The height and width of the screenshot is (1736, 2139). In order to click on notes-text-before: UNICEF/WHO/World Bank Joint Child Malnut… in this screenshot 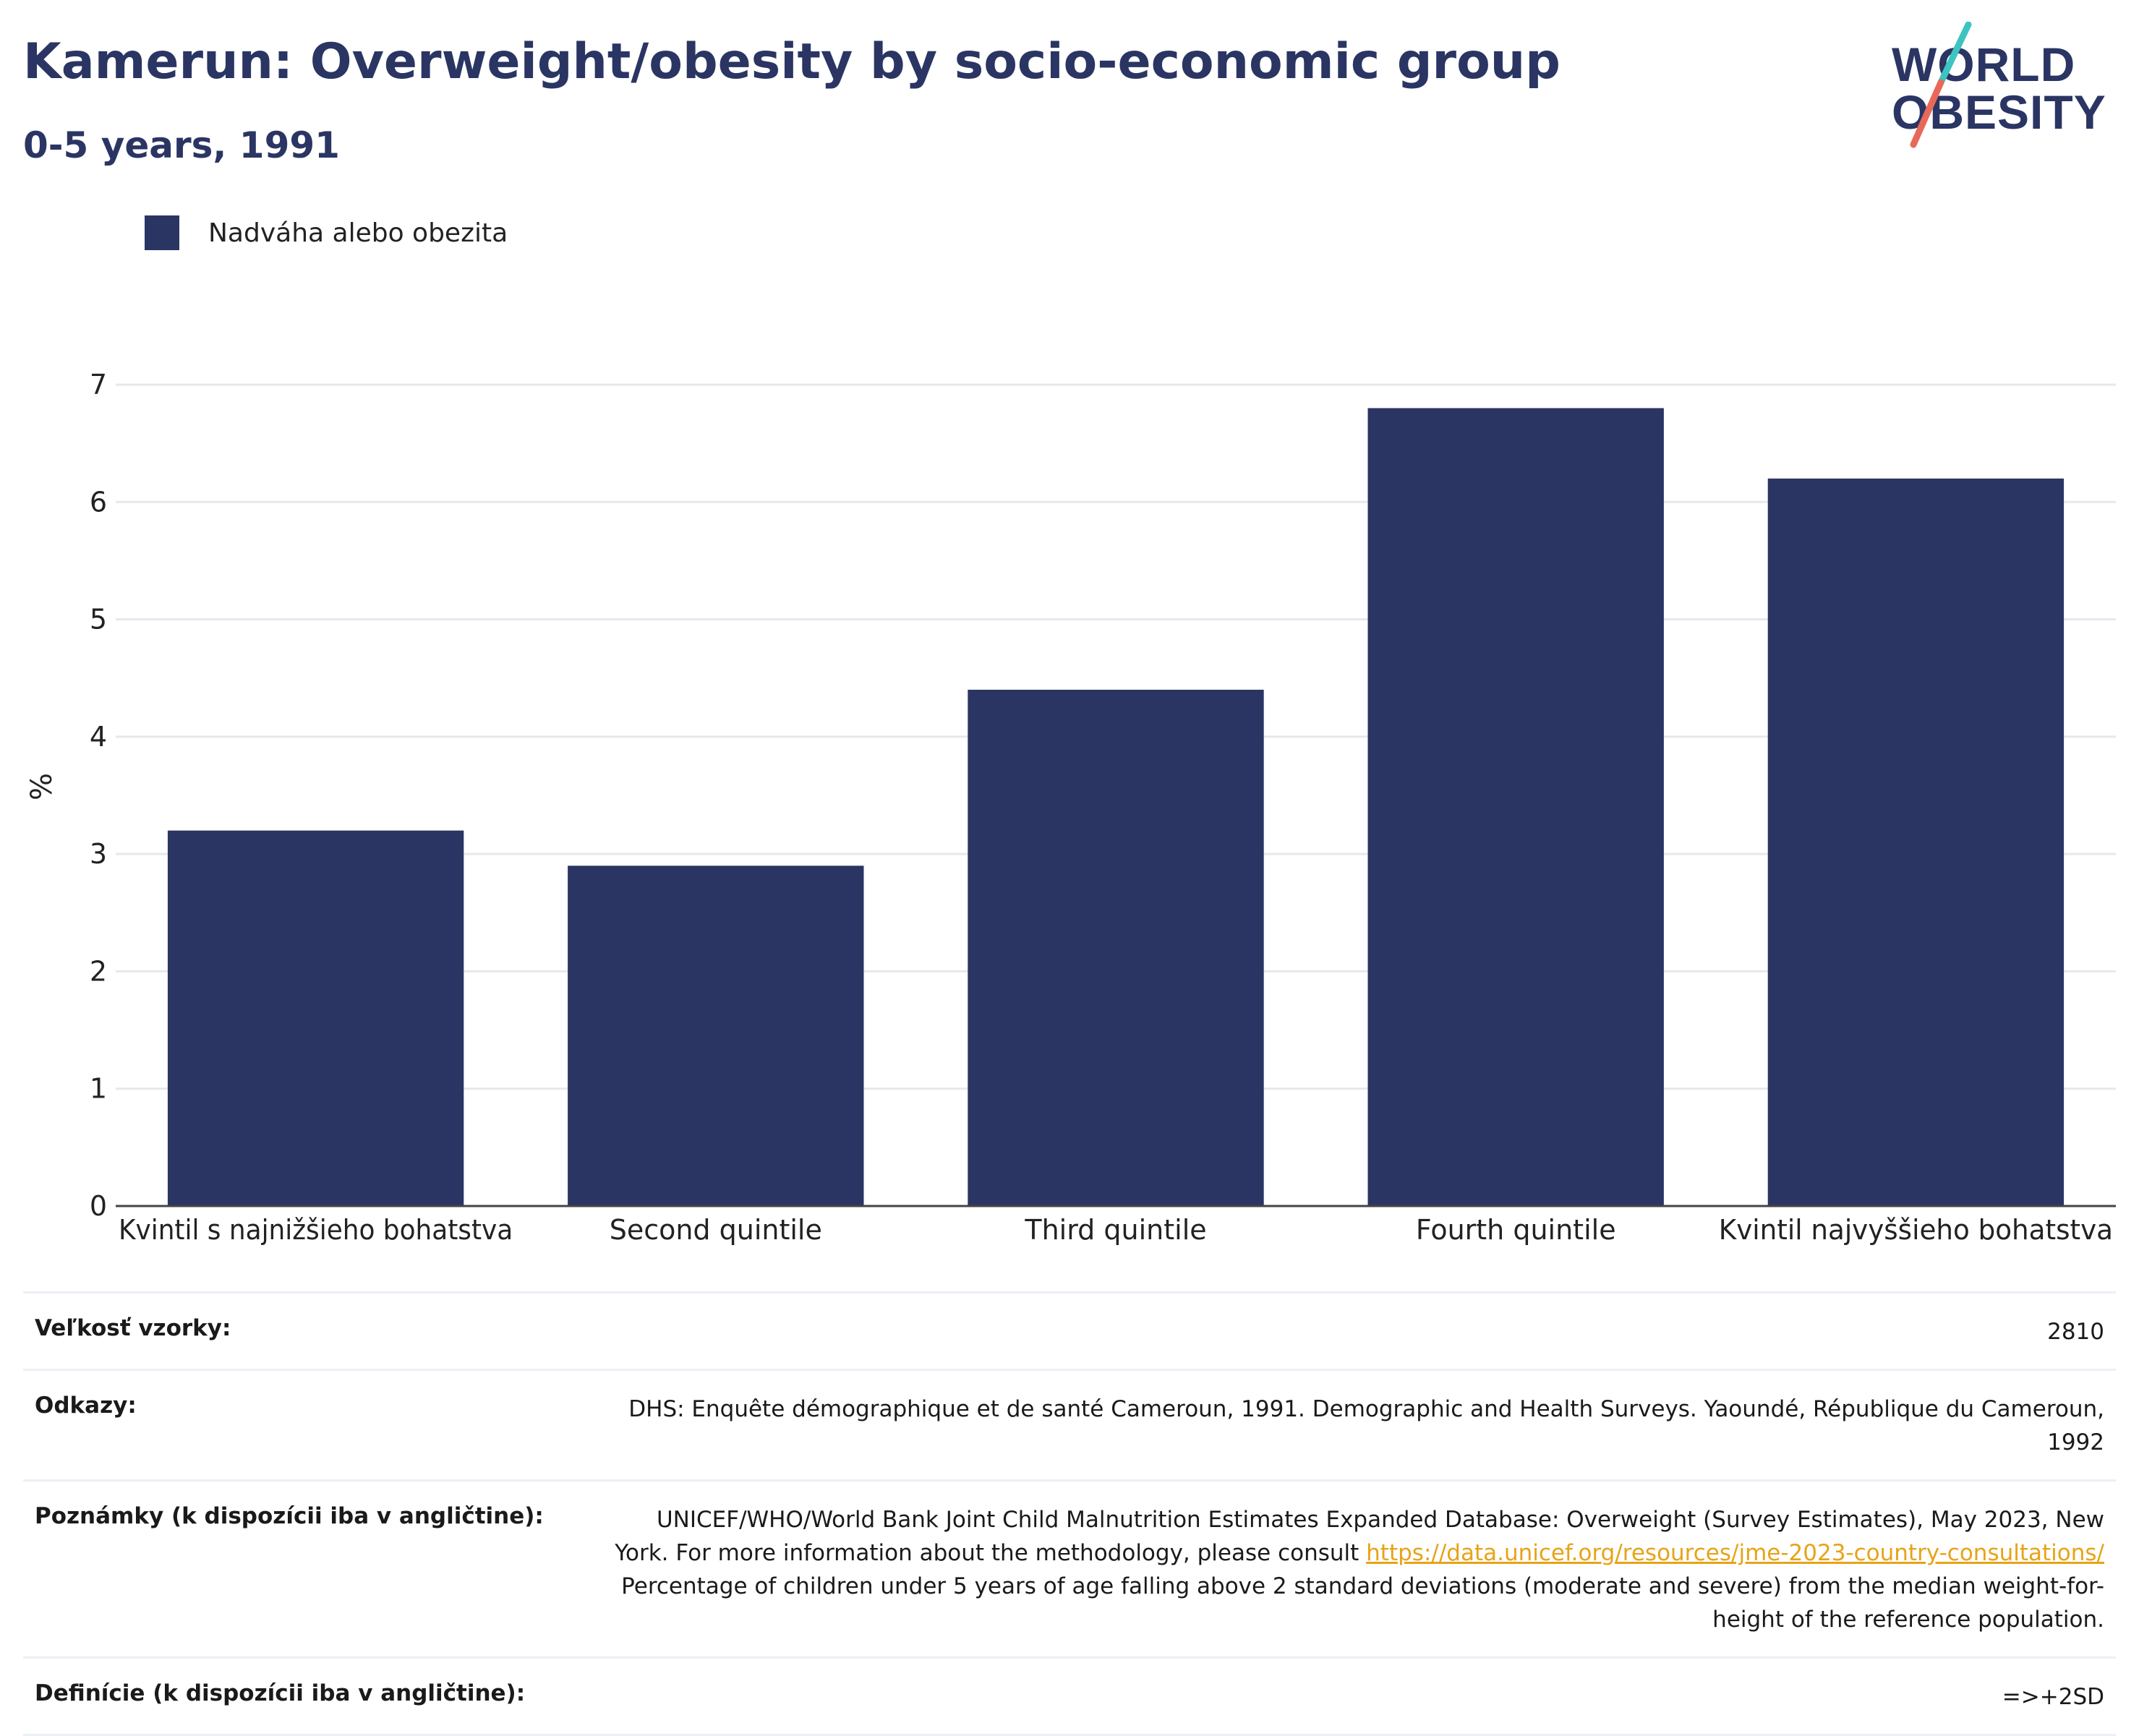, I will do `click(1359, 1536)`.